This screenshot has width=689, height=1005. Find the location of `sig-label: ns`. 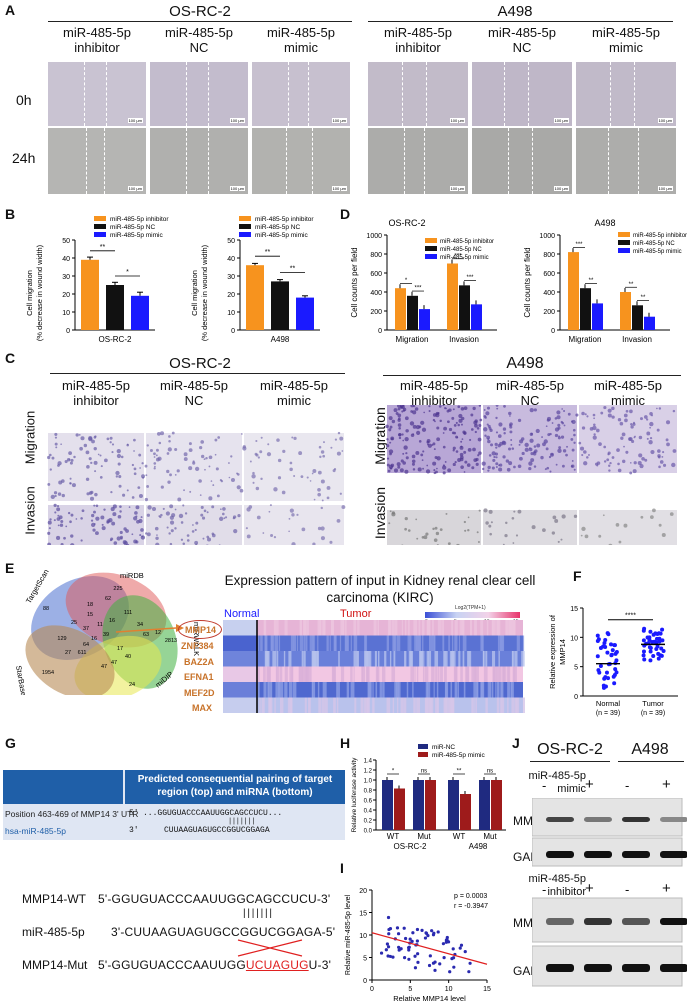

sig-label: ns is located at coordinates (424, 772).